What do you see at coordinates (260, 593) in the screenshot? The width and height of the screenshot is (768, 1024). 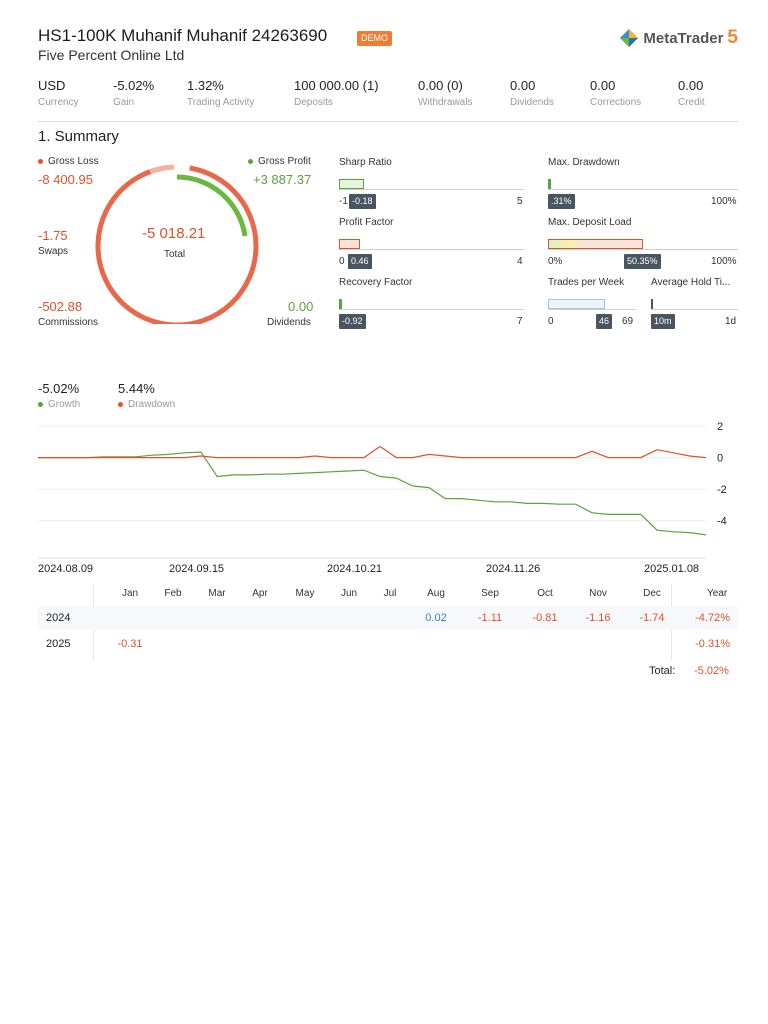 I see `month-header-apr: Apr` at bounding box center [260, 593].